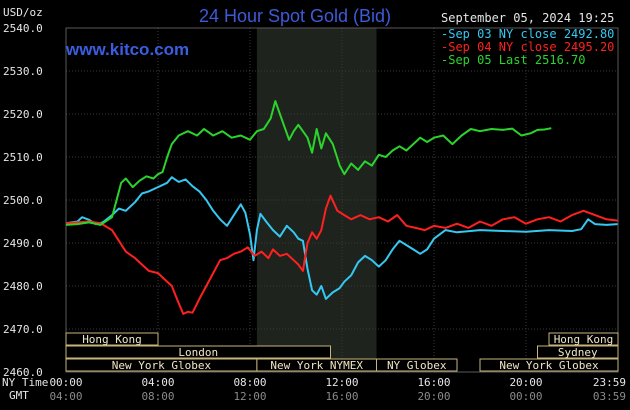 This screenshot has width=630, height=410. What do you see at coordinates (525, 396) in the screenshot?
I see `x-tick-label-gmt: 00:00` at bounding box center [525, 396].